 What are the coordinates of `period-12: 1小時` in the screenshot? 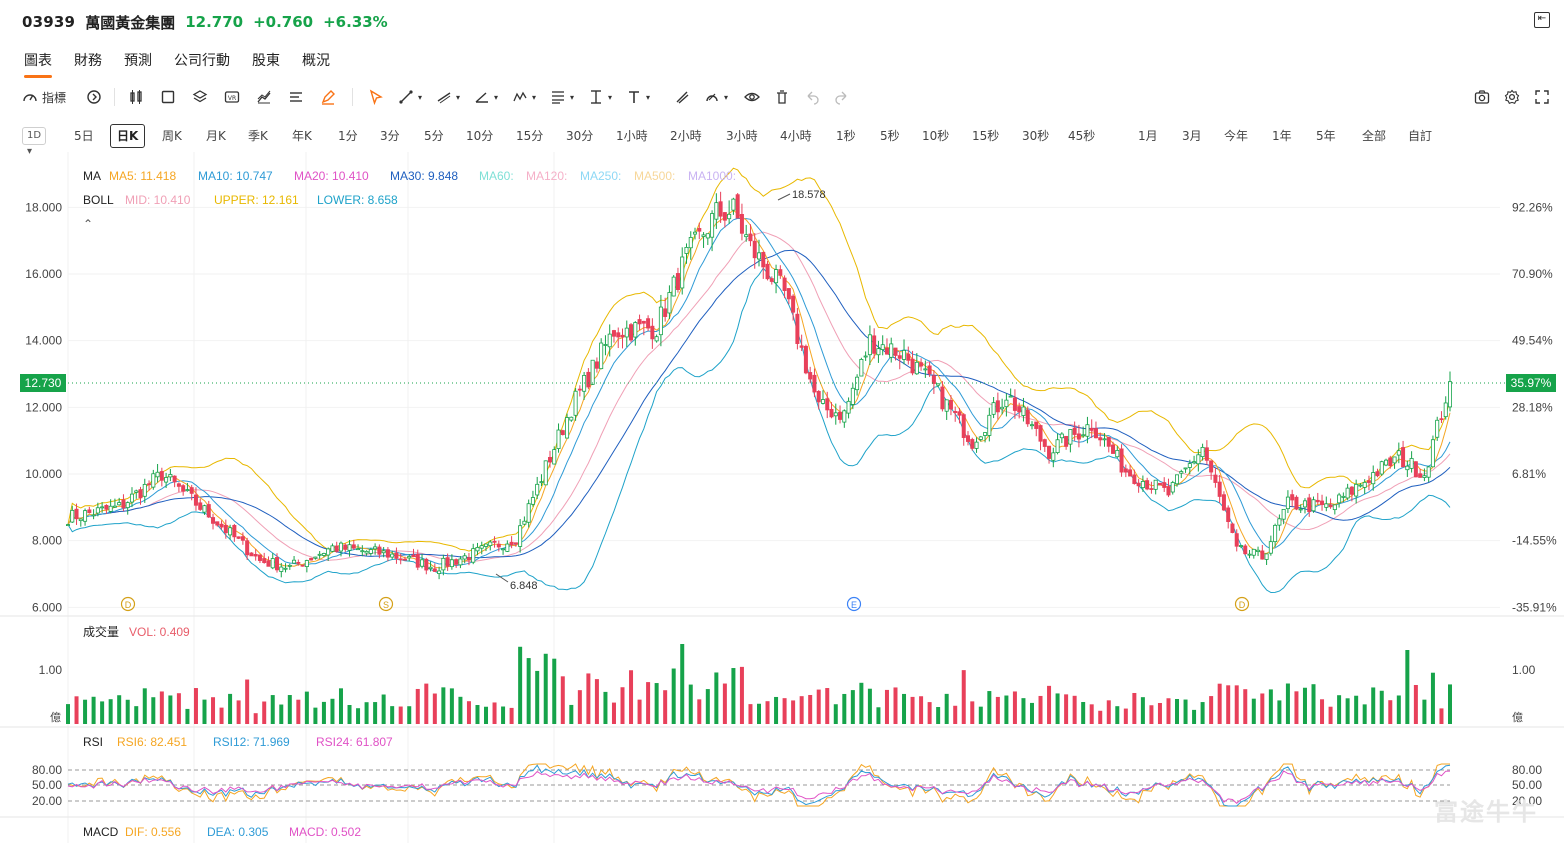 It's located at (632, 136).